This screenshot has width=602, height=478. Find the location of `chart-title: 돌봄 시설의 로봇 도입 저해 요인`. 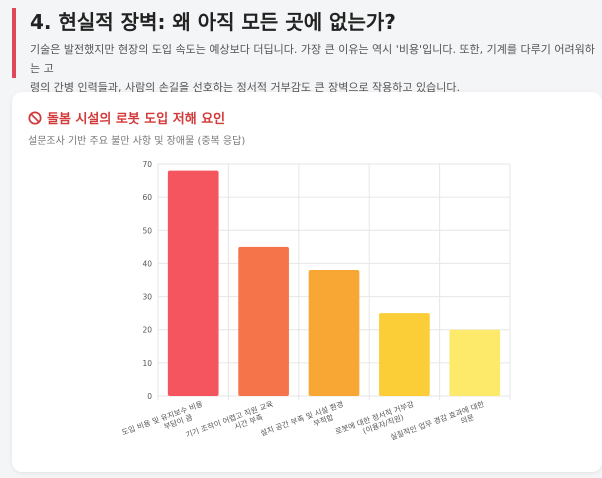

chart-title: 돌봄 시설의 로봇 도입 저해 요인 is located at coordinates (126, 117).